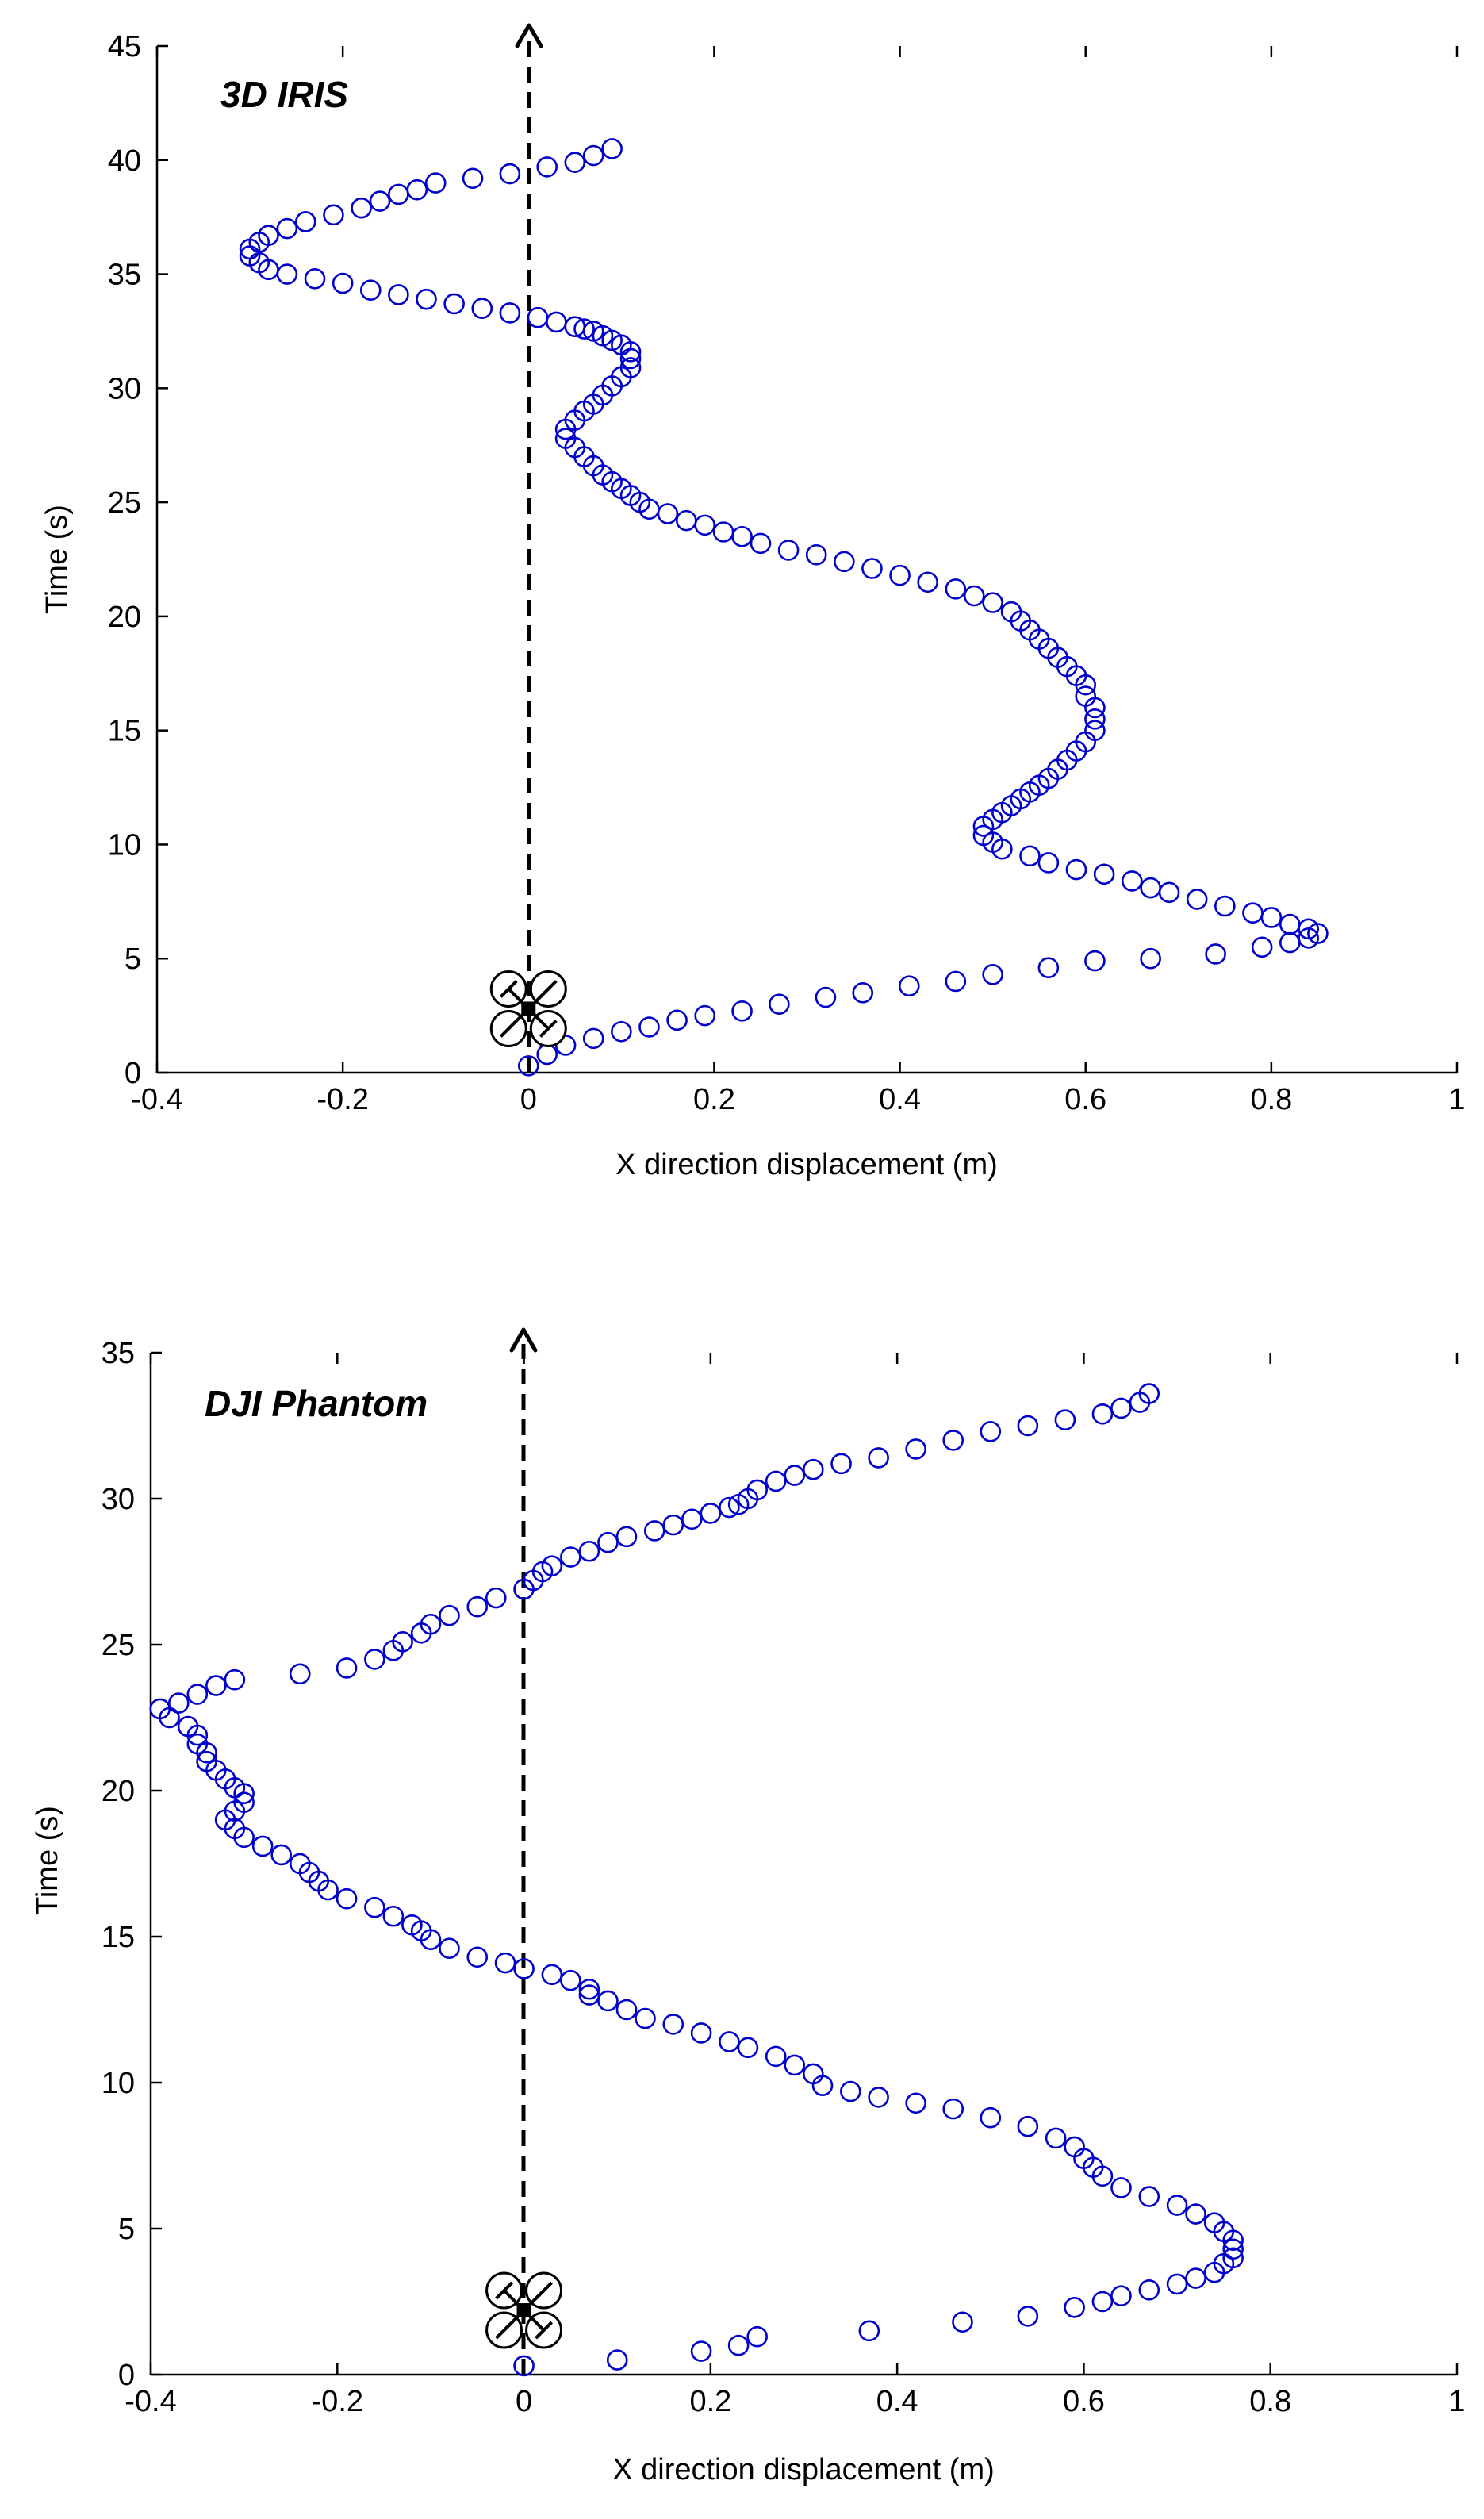  What do you see at coordinates (710, 2401) in the screenshot?
I see `chart-dji-phantom-x-tick-label: 0.2` at bounding box center [710, 2401].